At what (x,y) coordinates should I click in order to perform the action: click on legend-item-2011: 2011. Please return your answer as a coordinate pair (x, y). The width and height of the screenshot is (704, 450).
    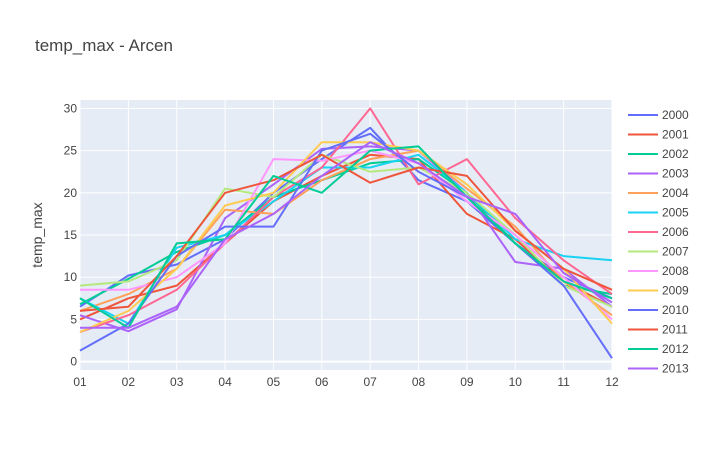
    Looking at the image, I should click on (658, 330).